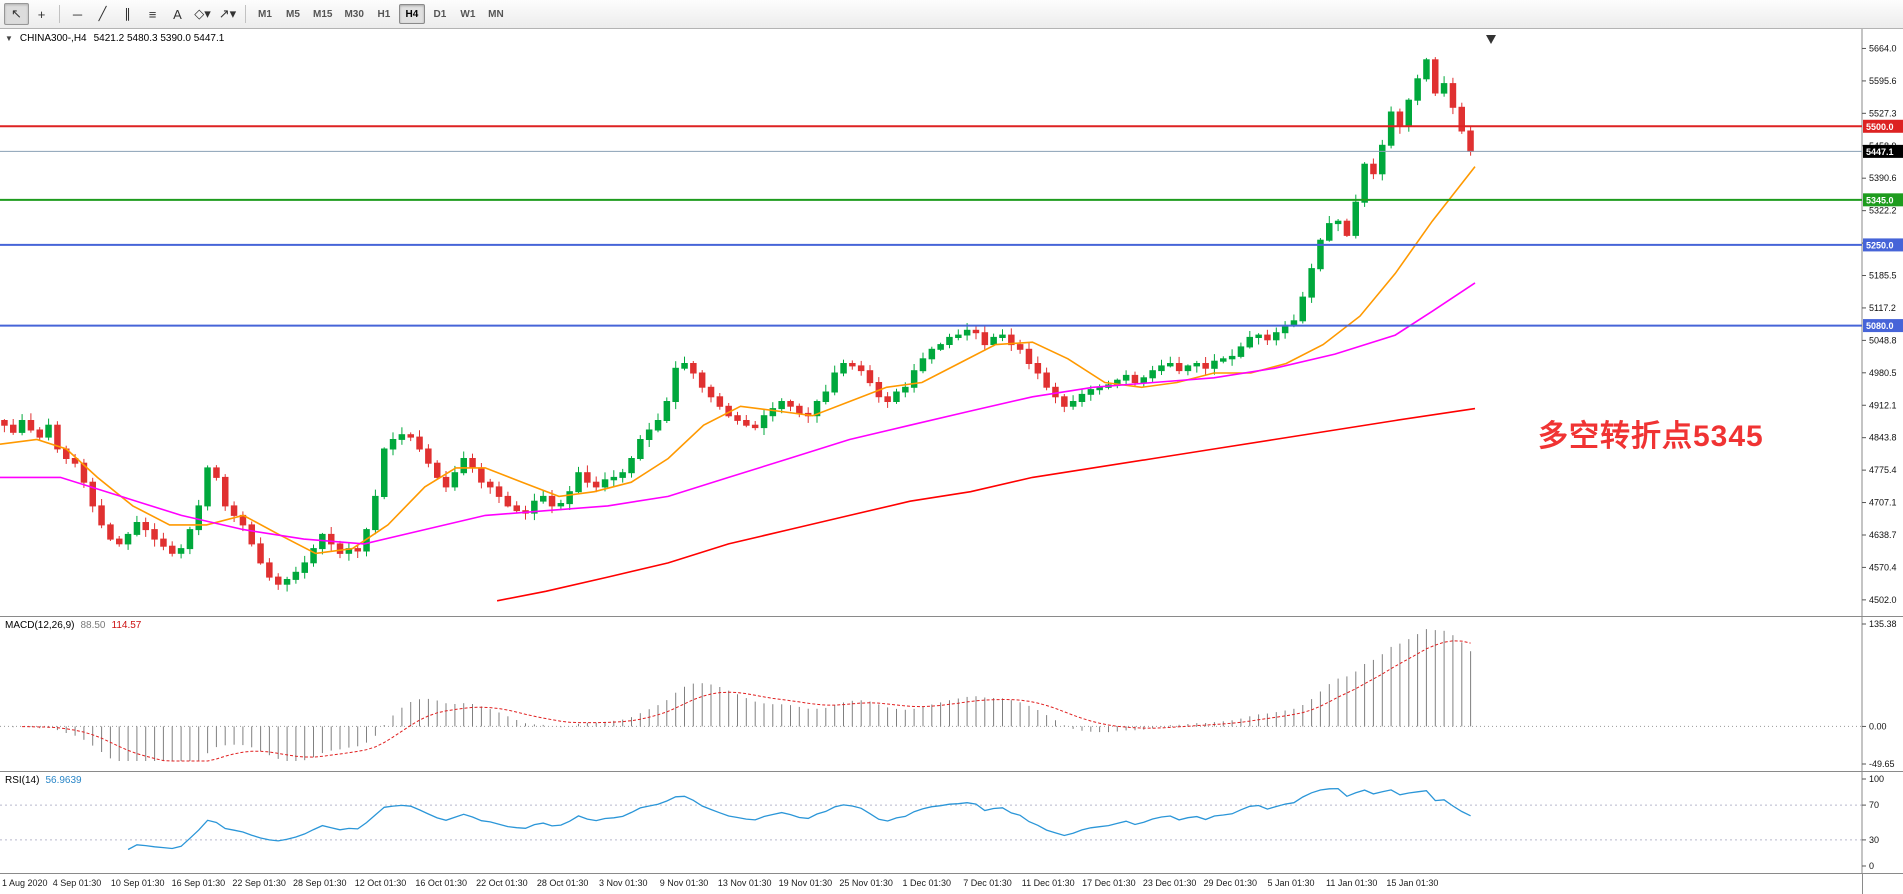 The image size is (1903, 894). Describe the element at coordinates (354, 14) in the screenshot. I see `timeframe-button-m30: M30` at that location.